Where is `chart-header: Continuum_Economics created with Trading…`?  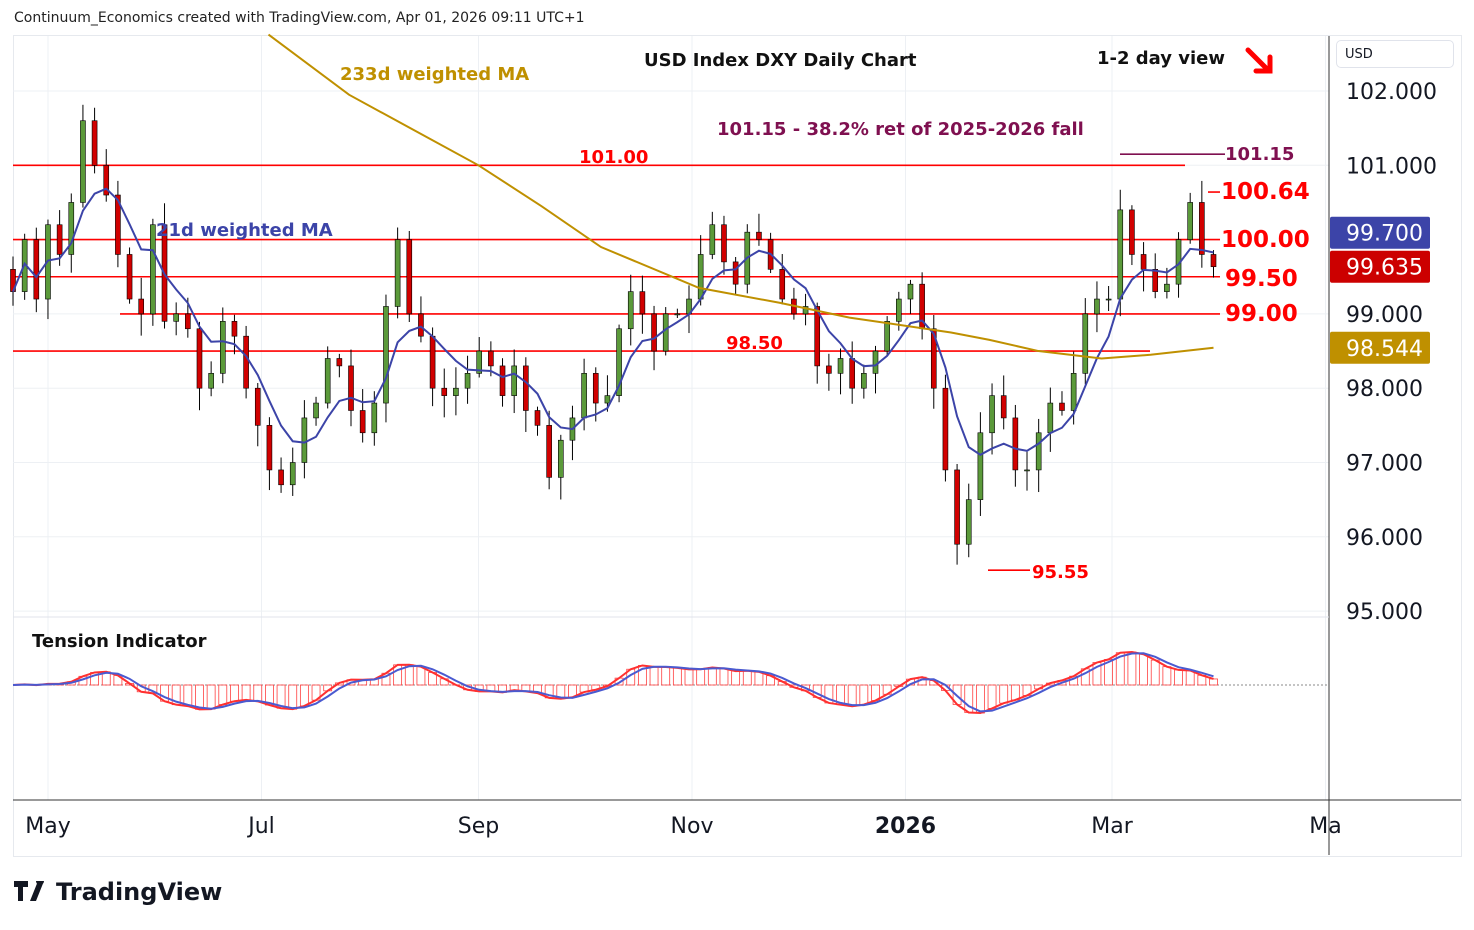
chart-header: Continuum_Economics created with Trading… is located at coordinates (299, 18).